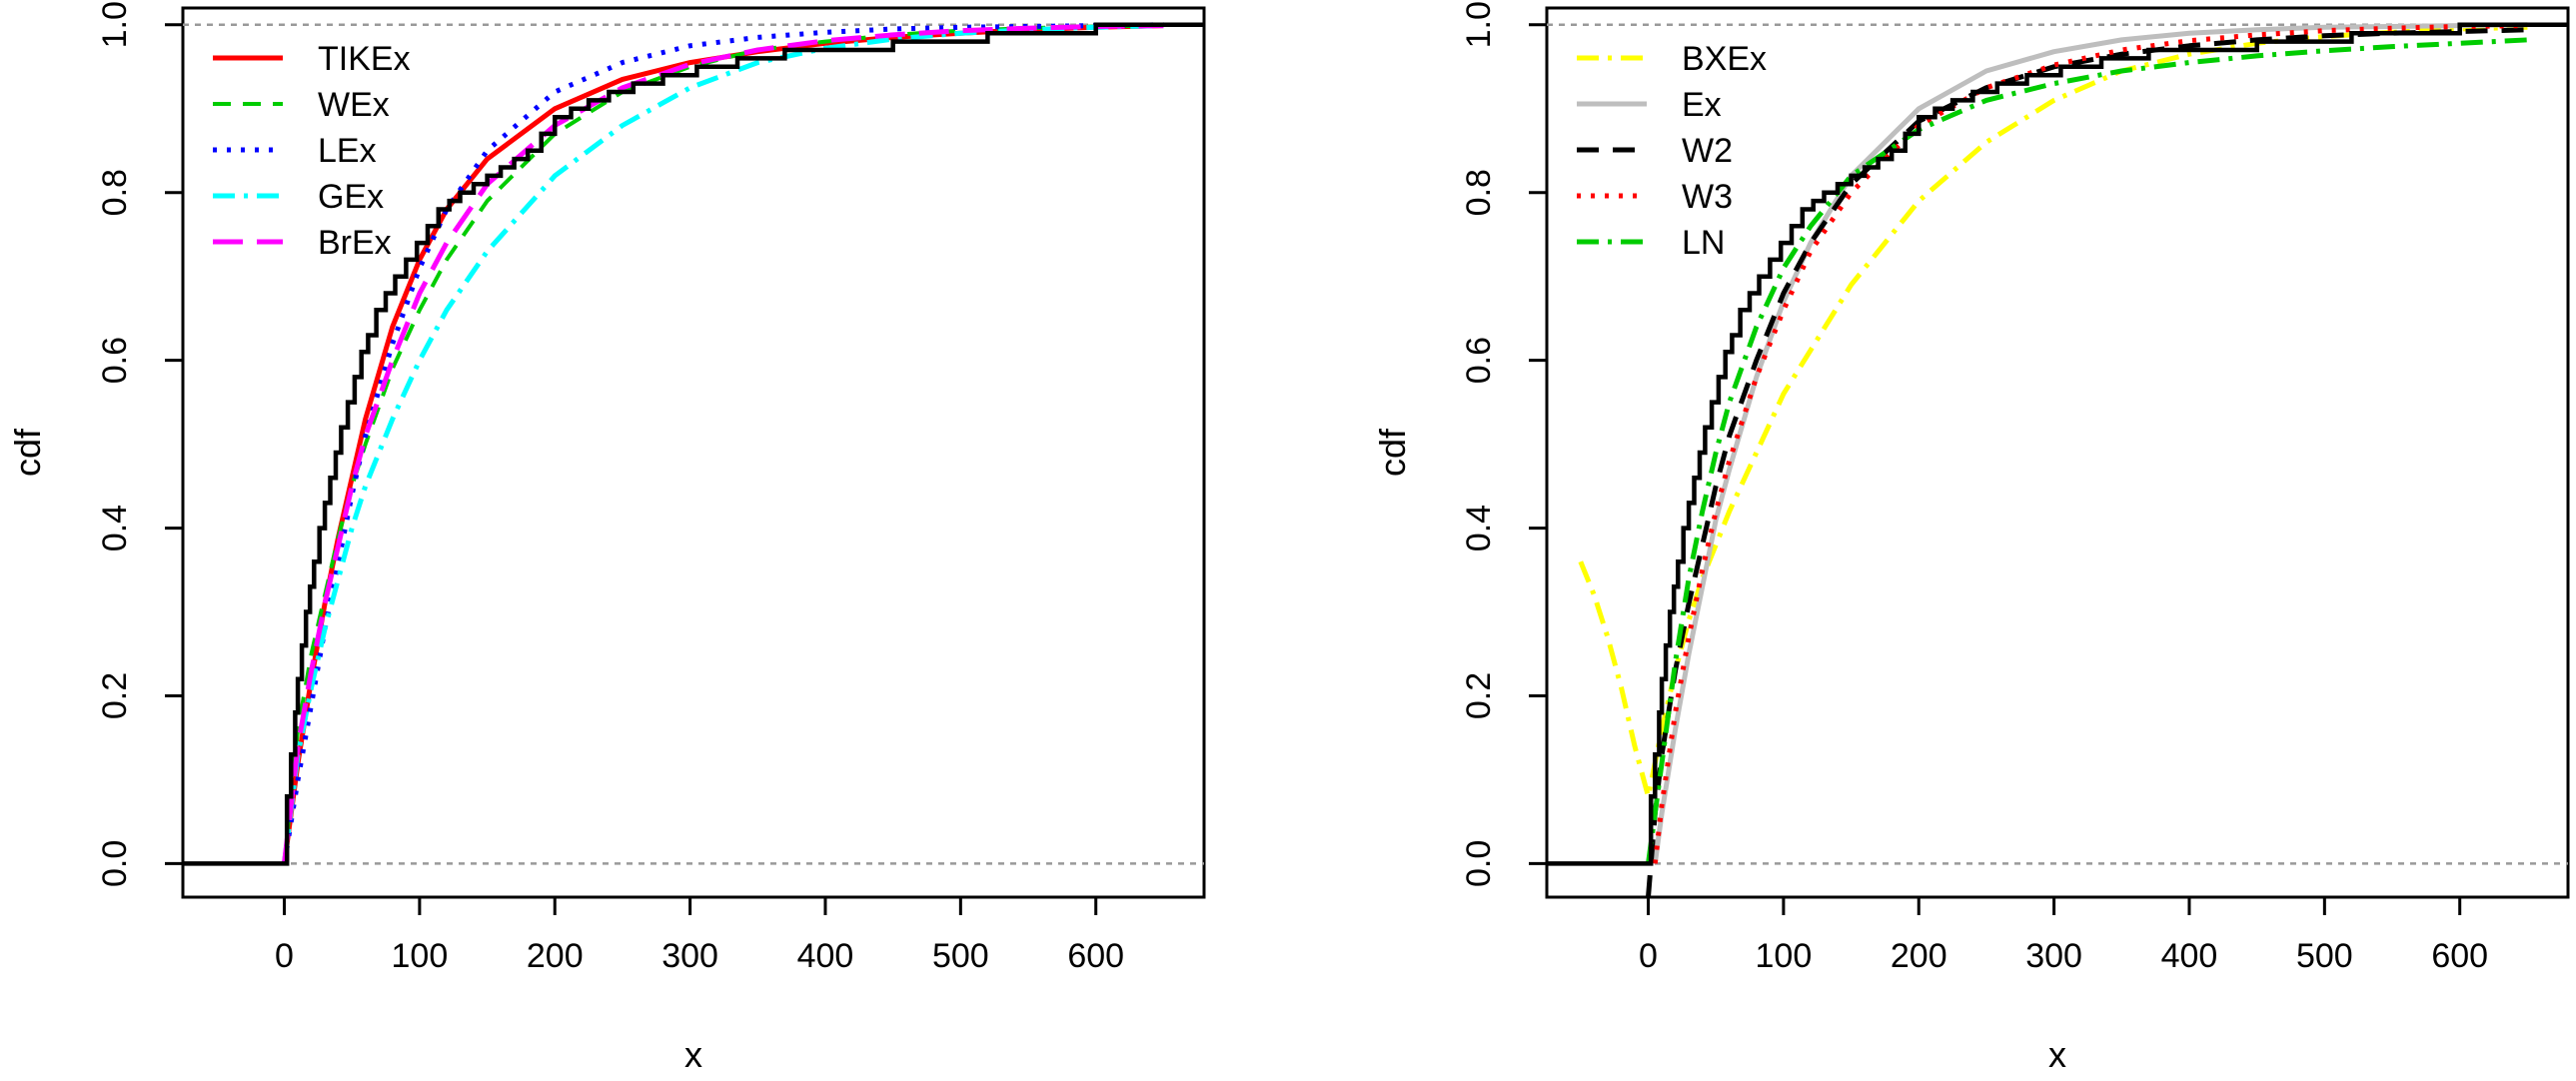 The width and height of the screenshot is (2576, 1081). I want to click on legend-label-brex: BrEx, so click(355, 243).